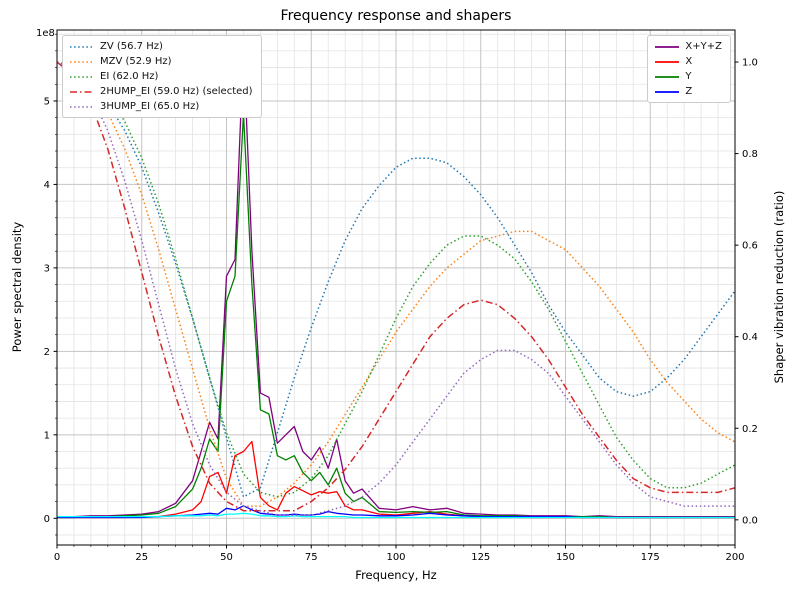  What do you see at coordinates (82, 46) in the screenshot?
I see `legend-line-sample-zv` at bounding box center [82, 46].